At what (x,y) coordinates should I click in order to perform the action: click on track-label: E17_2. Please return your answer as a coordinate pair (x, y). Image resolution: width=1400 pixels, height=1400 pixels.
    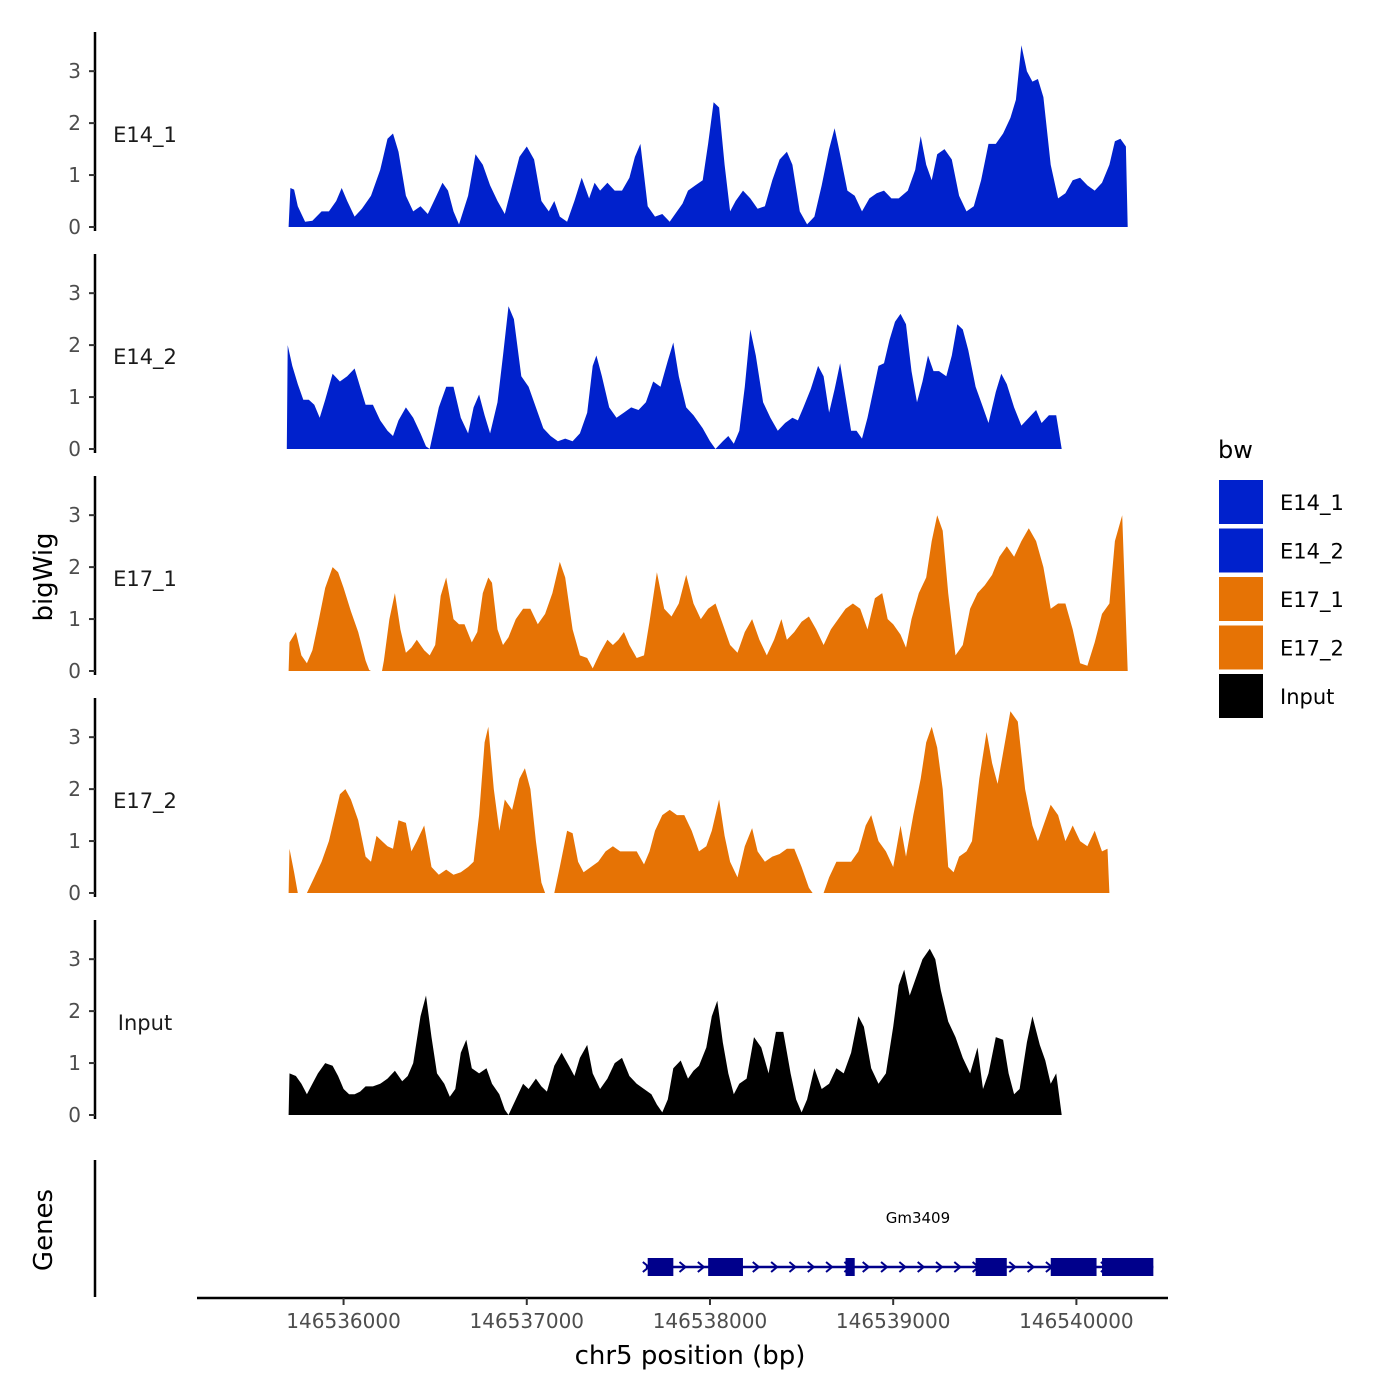
    Looking at the image, I should click on (145, 801).